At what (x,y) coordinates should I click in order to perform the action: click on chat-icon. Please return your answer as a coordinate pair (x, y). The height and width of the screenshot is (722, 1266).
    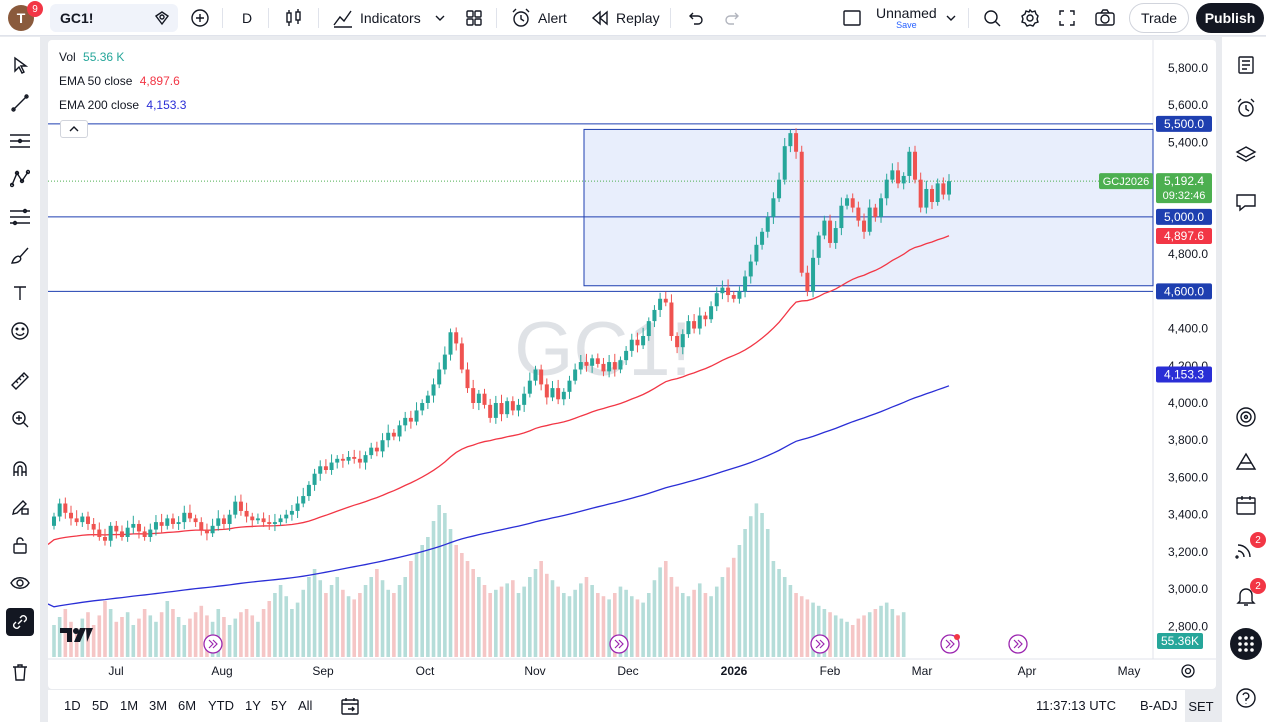
    Looking at the image, I should click on (1246, 202).